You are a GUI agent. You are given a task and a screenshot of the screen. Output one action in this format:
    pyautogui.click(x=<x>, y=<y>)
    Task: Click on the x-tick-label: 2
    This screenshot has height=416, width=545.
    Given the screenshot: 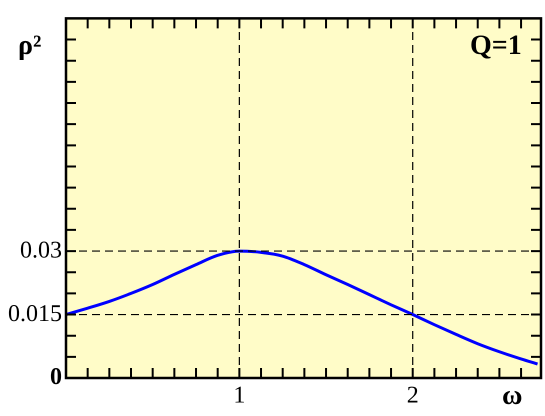 What is the action you would take?
    pyautogui.click(x=412, y=395)
    